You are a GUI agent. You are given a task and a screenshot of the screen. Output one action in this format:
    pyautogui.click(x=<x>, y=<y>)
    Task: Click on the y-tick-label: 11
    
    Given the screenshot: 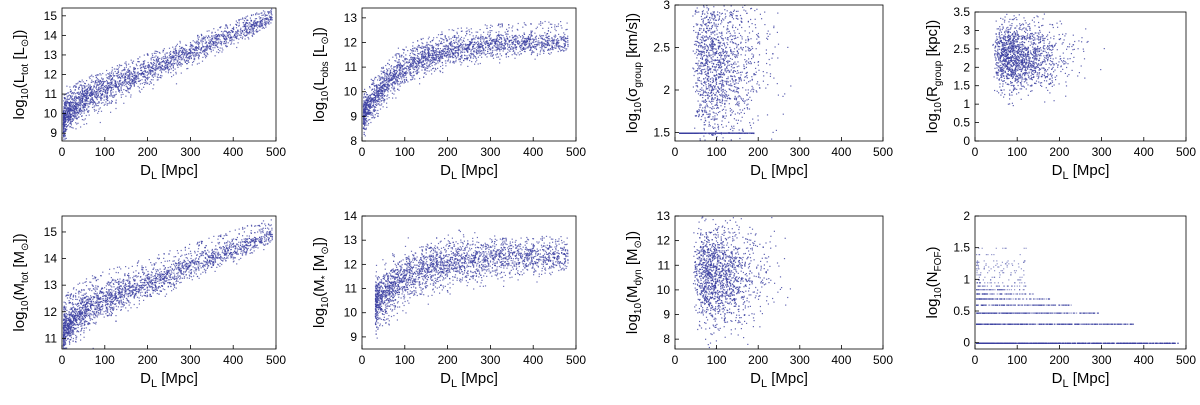 What is the action you would take?
    pyautogui.click(x=51, y=94)
    